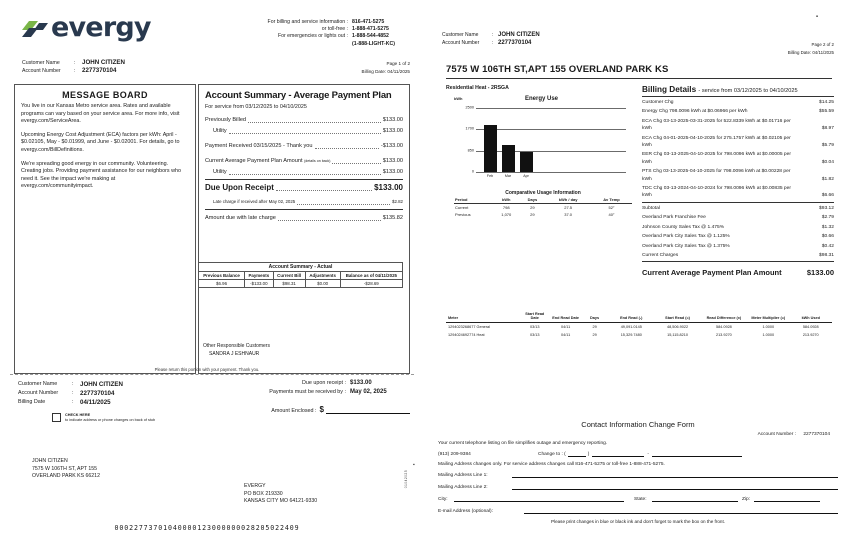 The width and height of the screenshot is (848, 544). I want to click on email-input, so click(681, 510).